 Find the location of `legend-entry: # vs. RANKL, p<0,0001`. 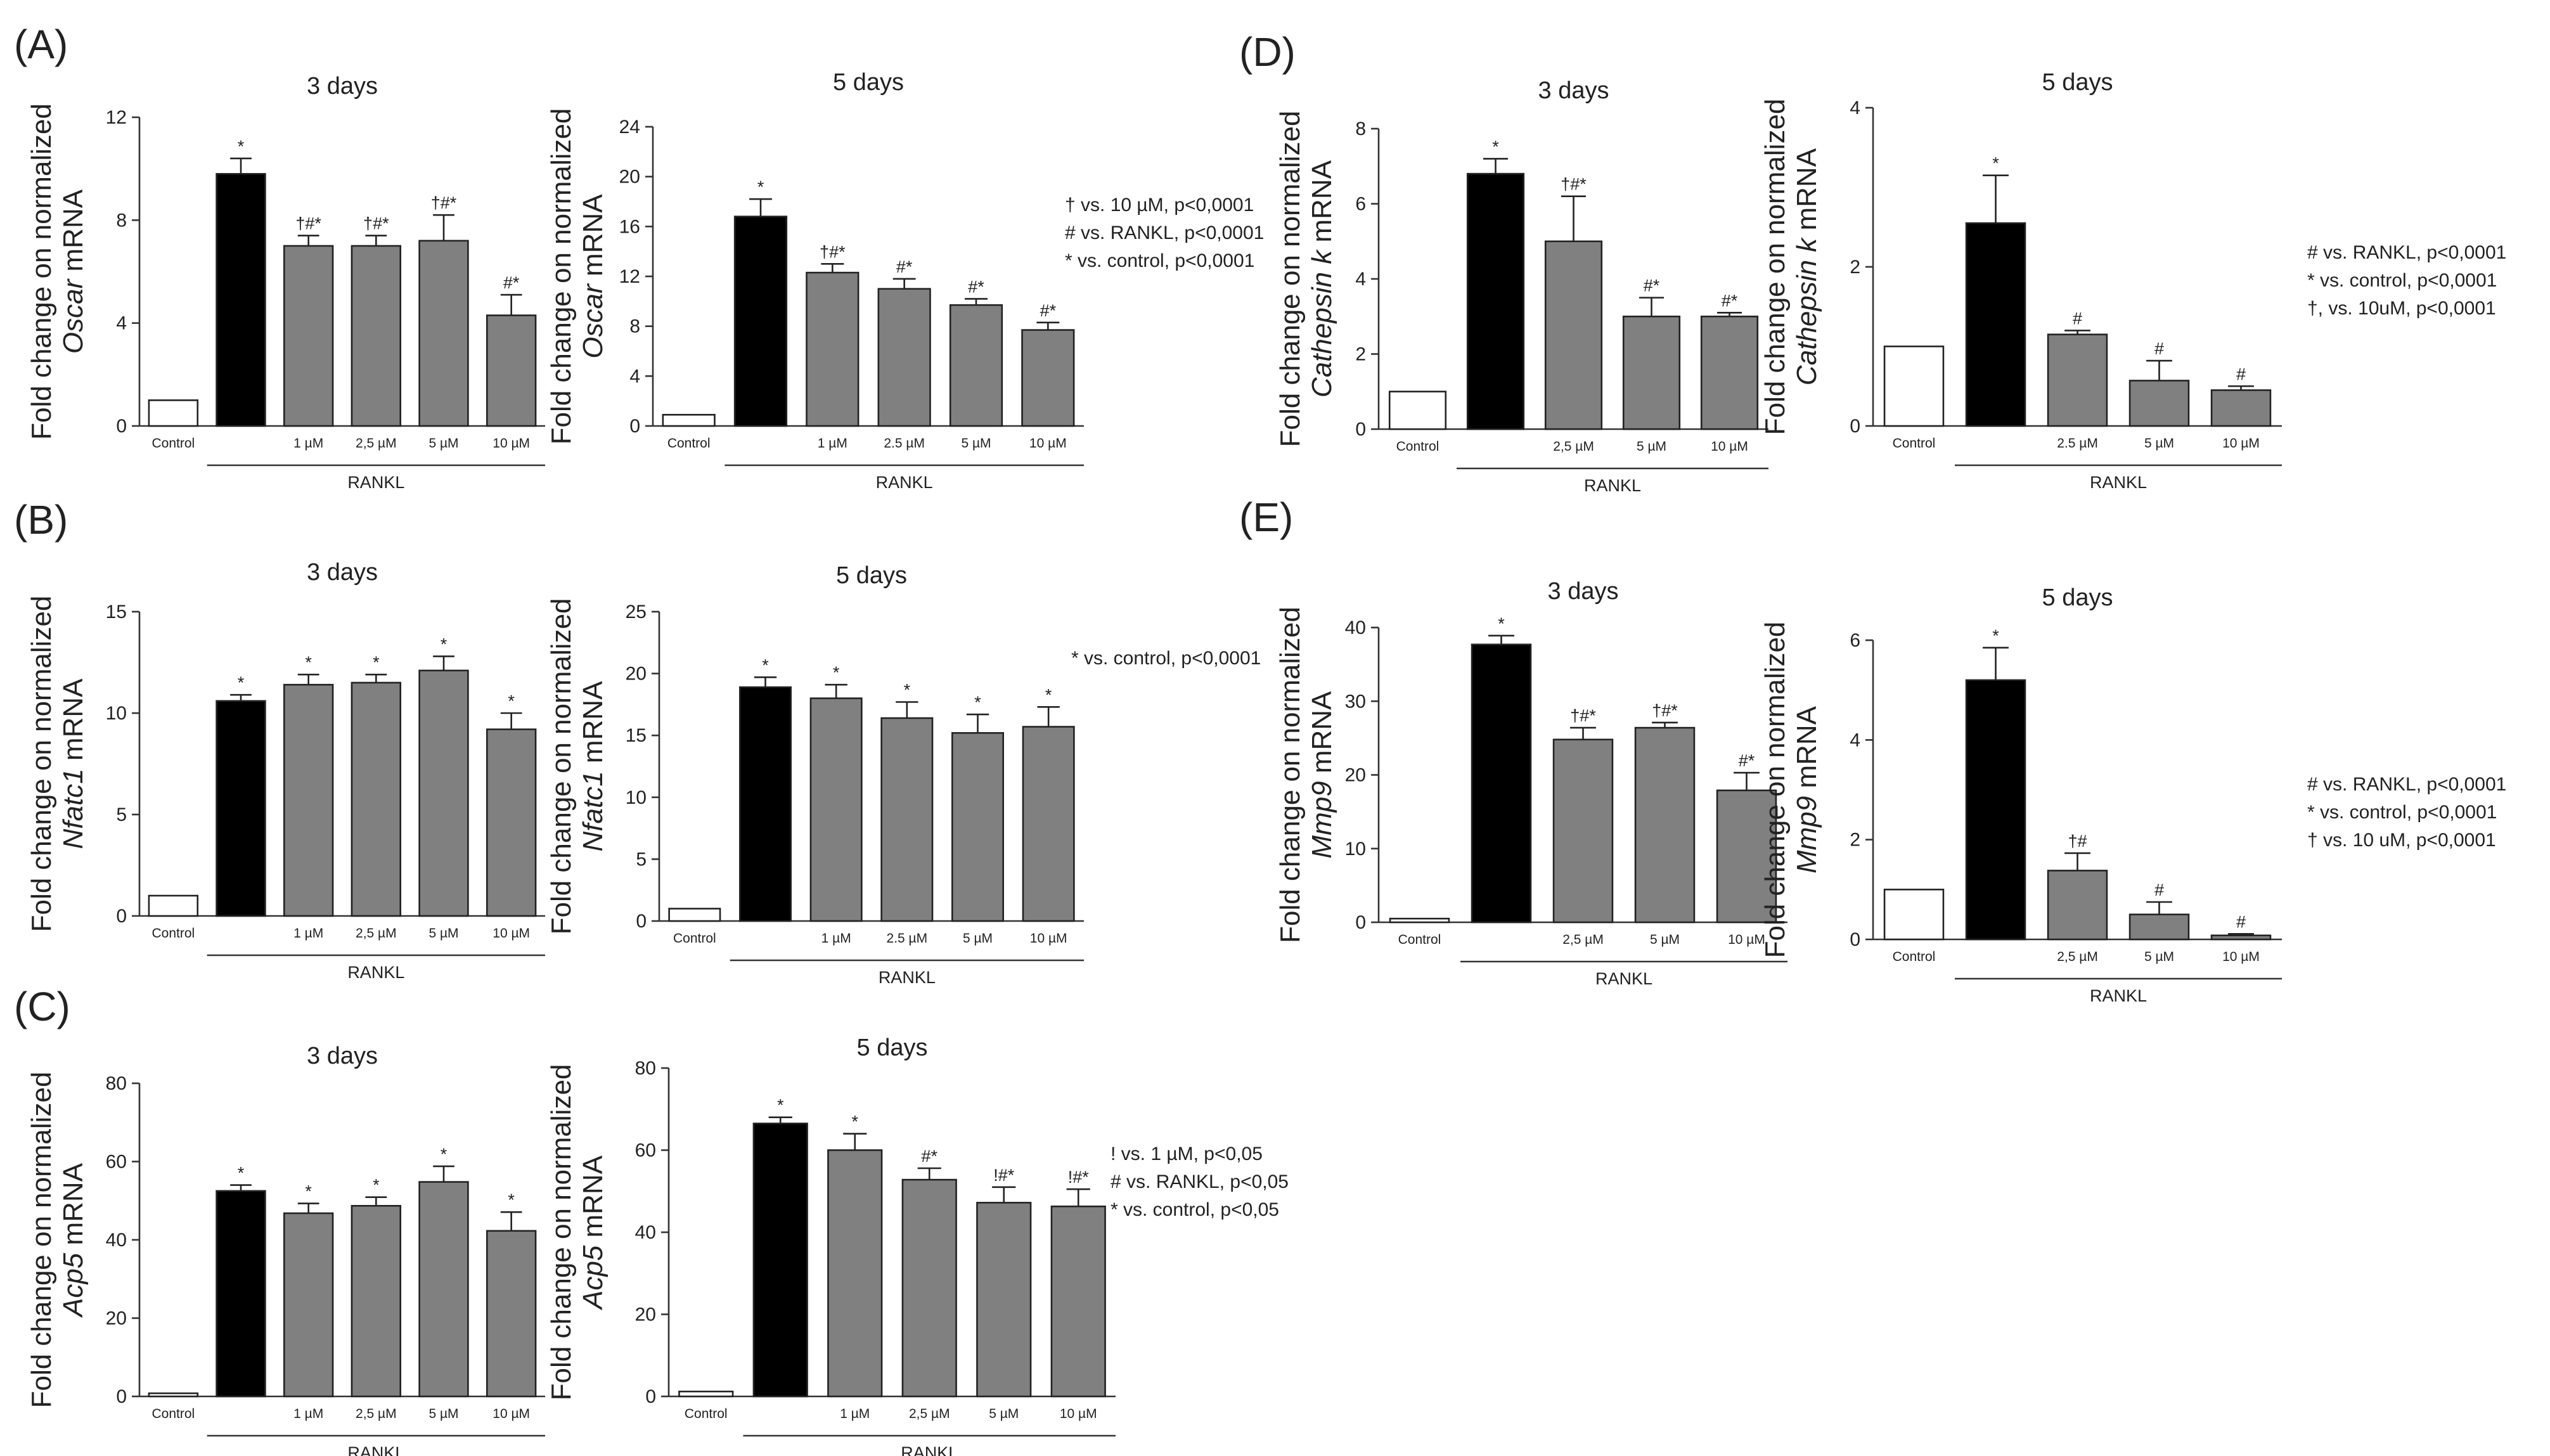

legend-entry: # vs. RANKL, p<0,0001 is located at coordinates (2406, 784).